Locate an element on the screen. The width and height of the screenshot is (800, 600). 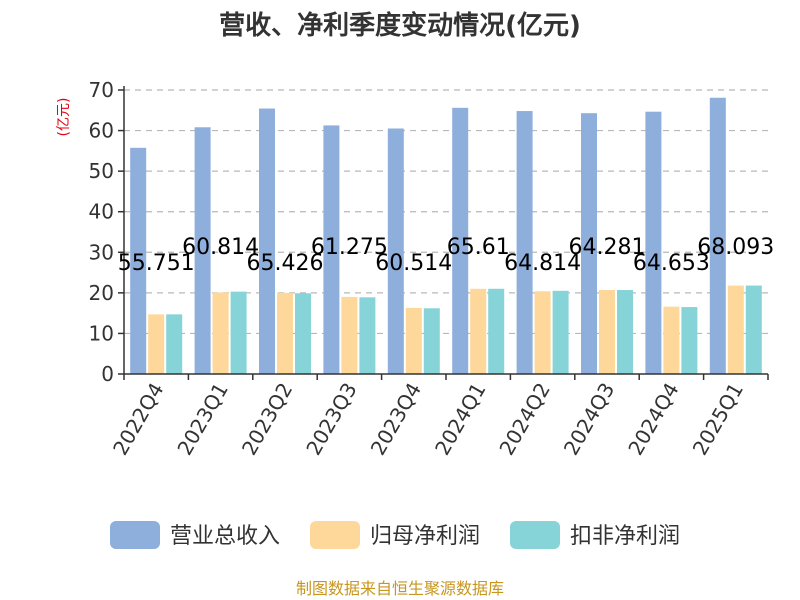
legend-label: 扣非净利润 is located at coordinates (625, 536).